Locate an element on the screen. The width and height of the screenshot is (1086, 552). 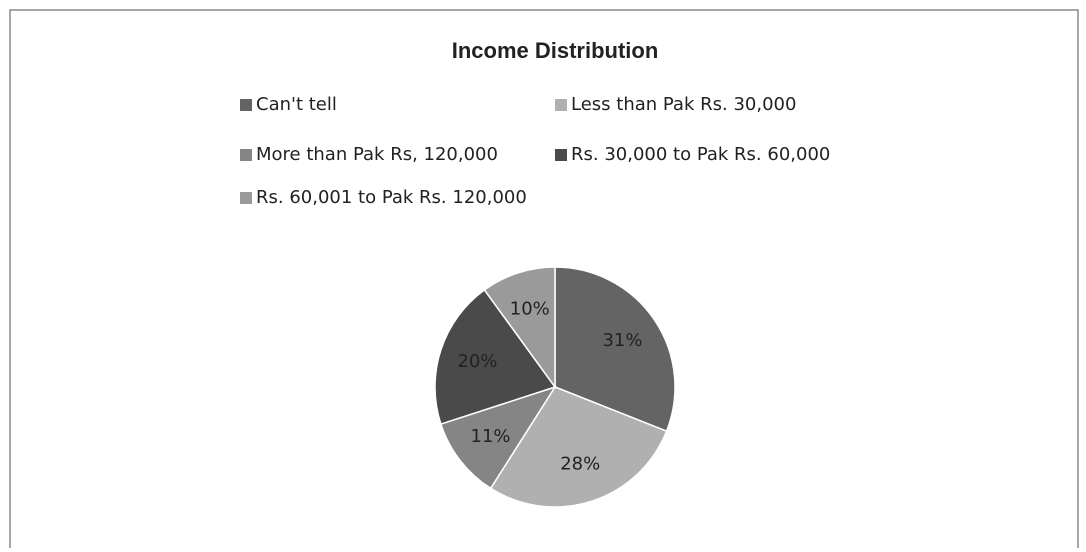
legend-label: Rs. 30,000 to Pak Rs. 60,000 is located at coordinates (700, 154).